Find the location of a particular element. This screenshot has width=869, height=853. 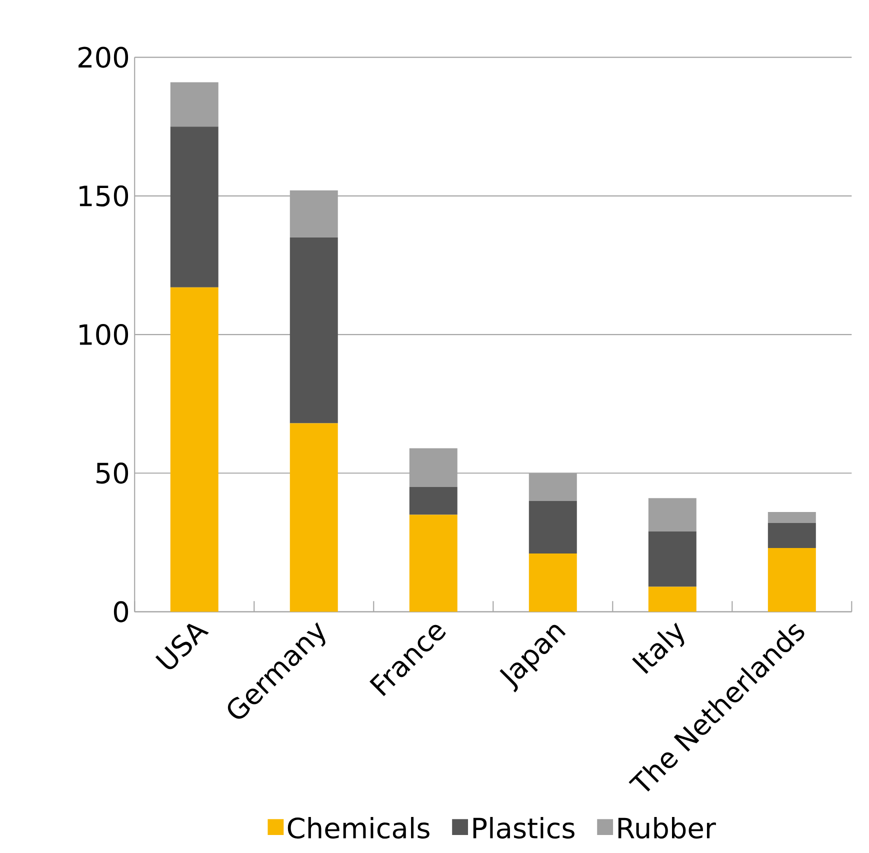

x-tick-label: USA is located at coordinates (182, 647).